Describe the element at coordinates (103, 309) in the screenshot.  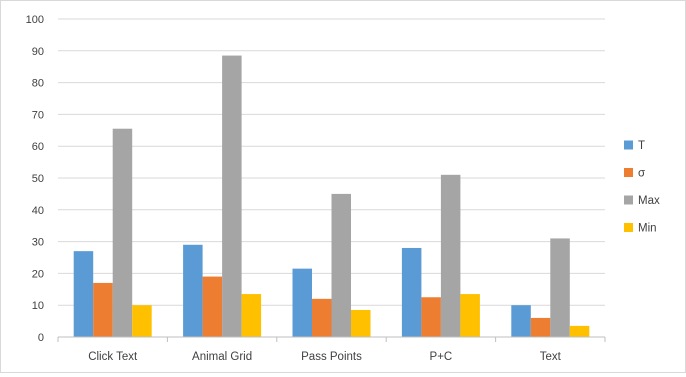
I see `bar--0` at that location.